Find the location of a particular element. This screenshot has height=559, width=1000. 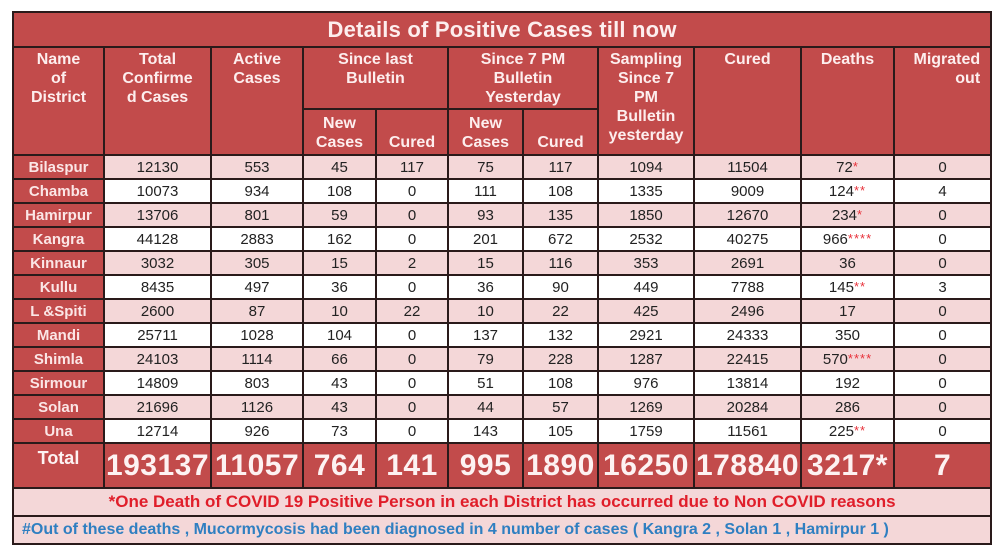

deaths-value: 124 is located at coordinates (841, 191).